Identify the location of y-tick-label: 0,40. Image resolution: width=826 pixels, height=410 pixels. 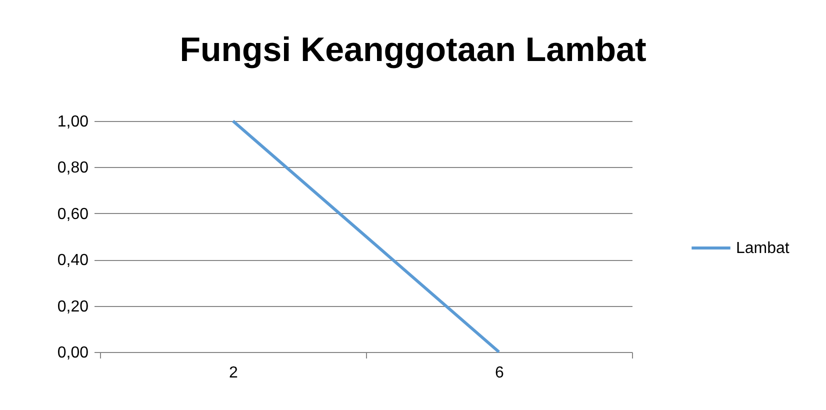
(73, 261).